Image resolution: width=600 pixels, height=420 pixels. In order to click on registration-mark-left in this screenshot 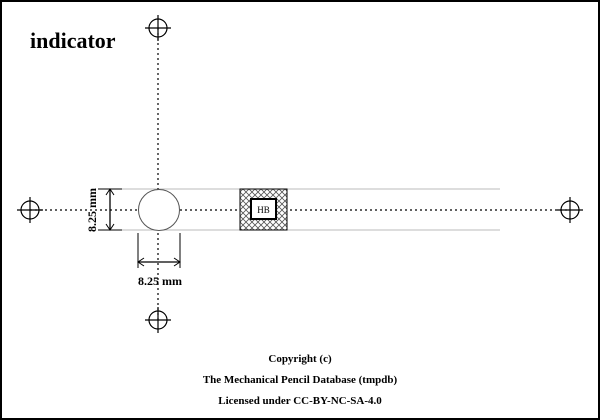, I will do `click(30, 210)`.